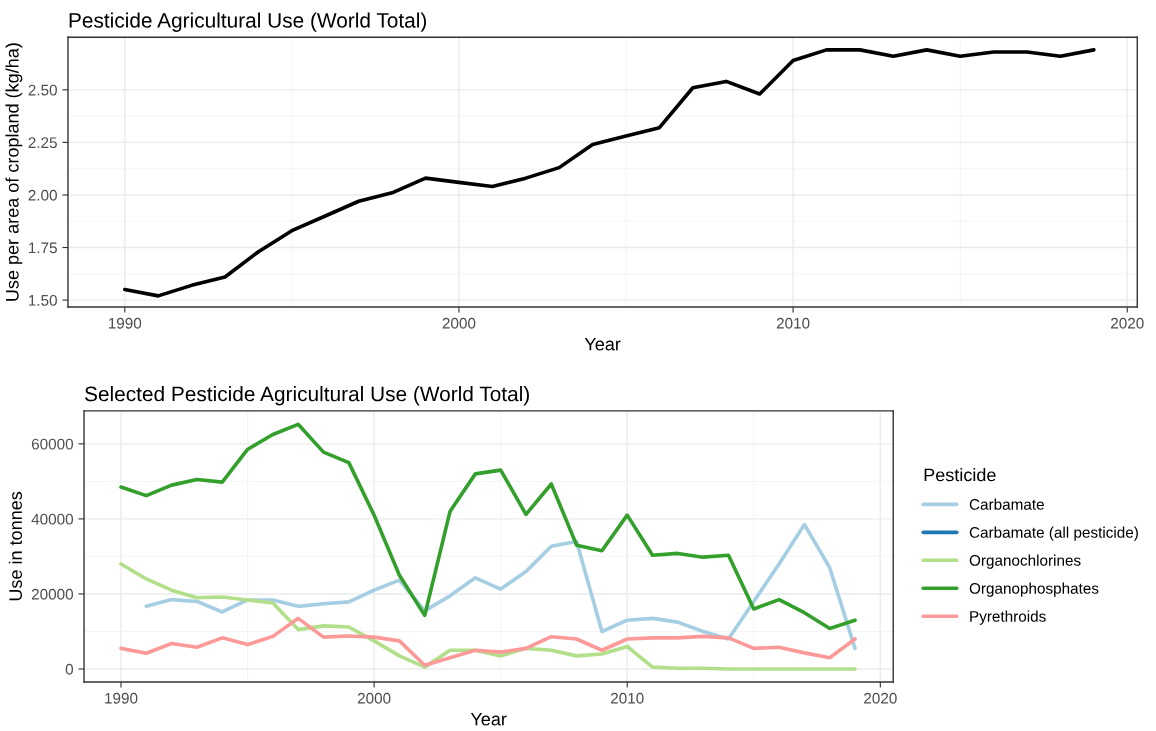 Image resolution: width=1156 pixels, height=731 pixels. I want to click on y-tick-label: 1.75, so click(42, 248).